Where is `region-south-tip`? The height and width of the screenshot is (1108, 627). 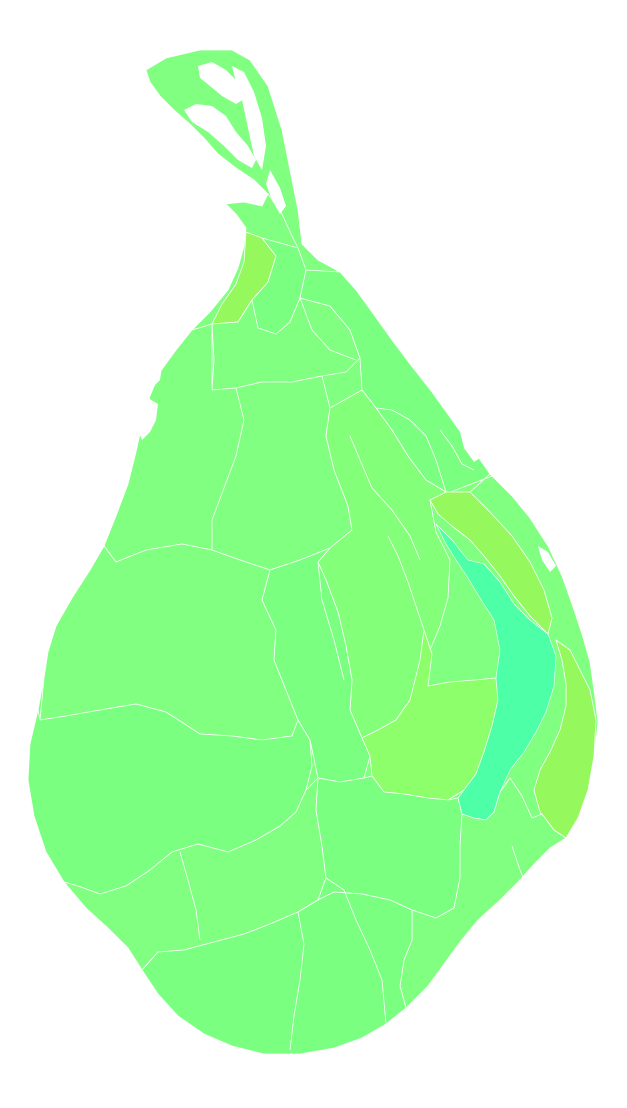
region-south-tip is located at coordinates (277, 973).